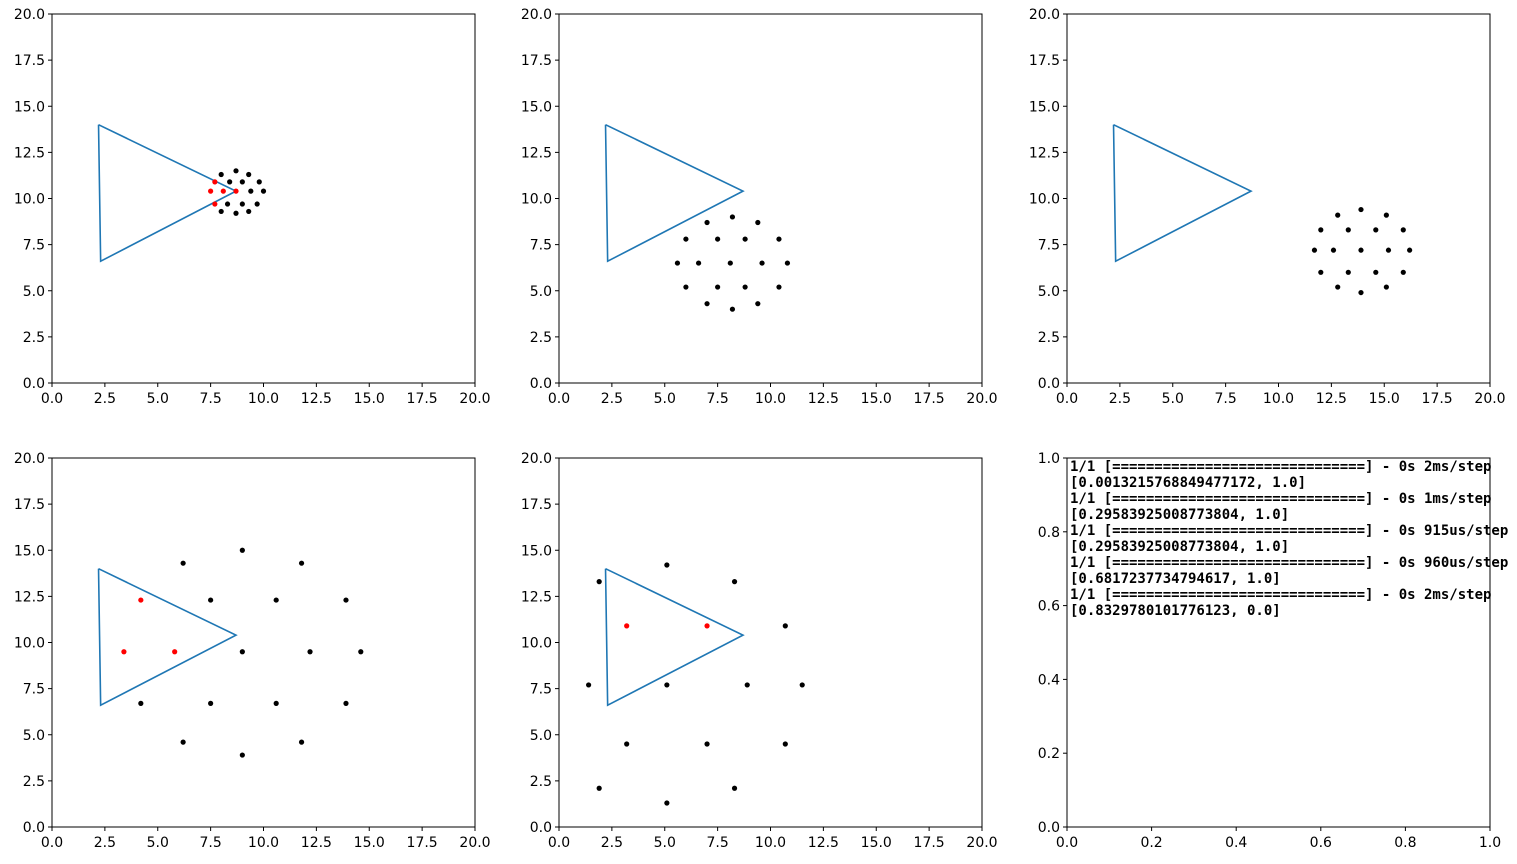 The width and height of the screenshot is (1517, 864). Describe the element at coordinates (665, 843) in the screenshot. I see `x-tick-label: 5.0` at that location.